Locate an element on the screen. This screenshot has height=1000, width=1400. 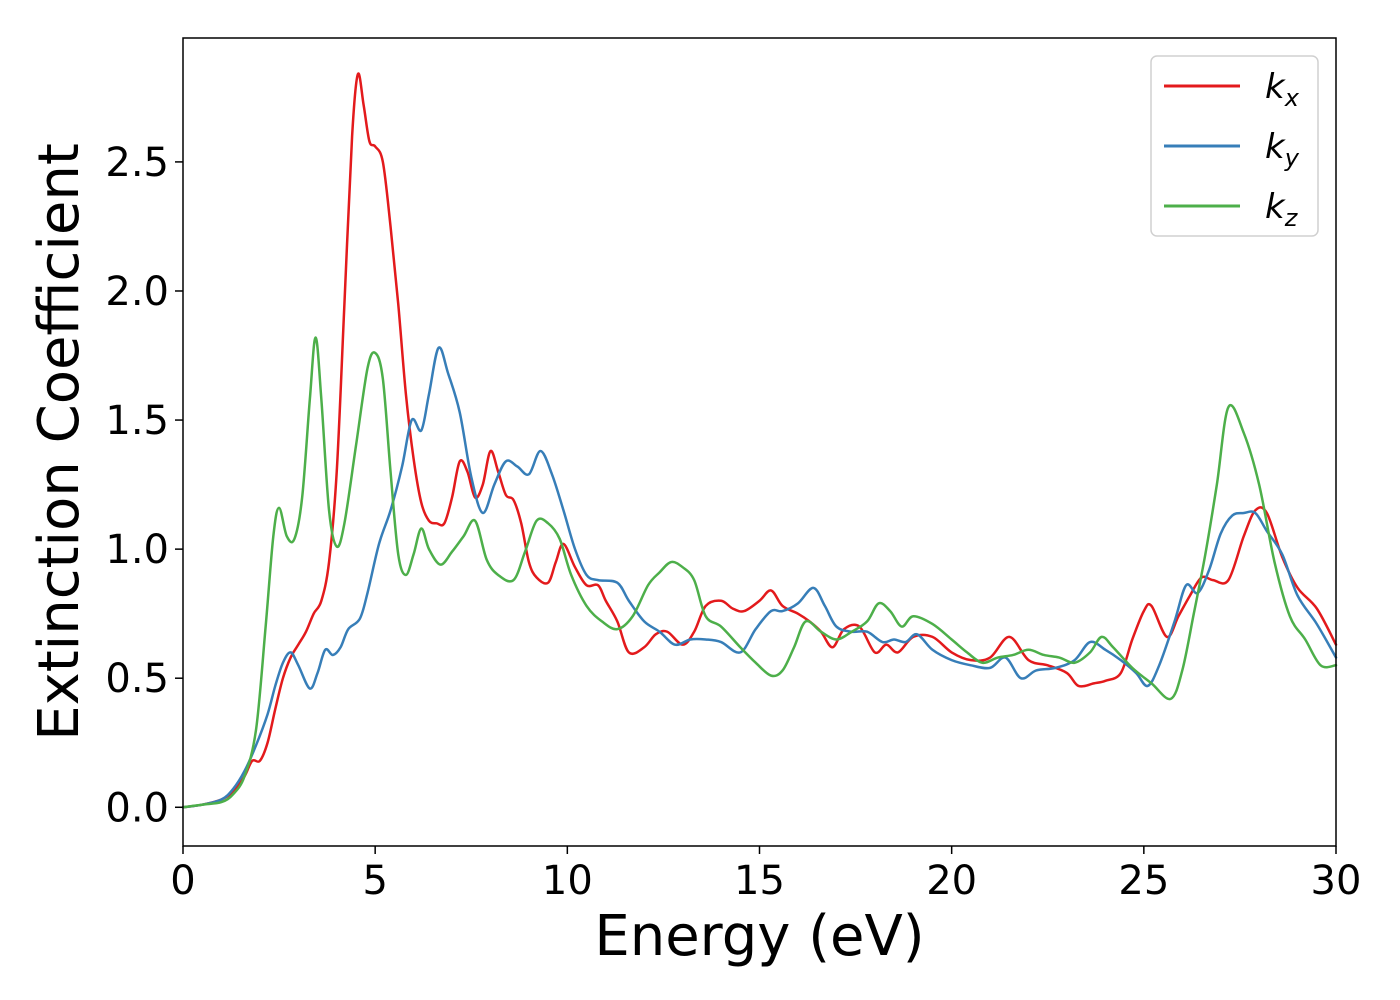
x-tick-label: 25 is located at coordinates (1143, 881).